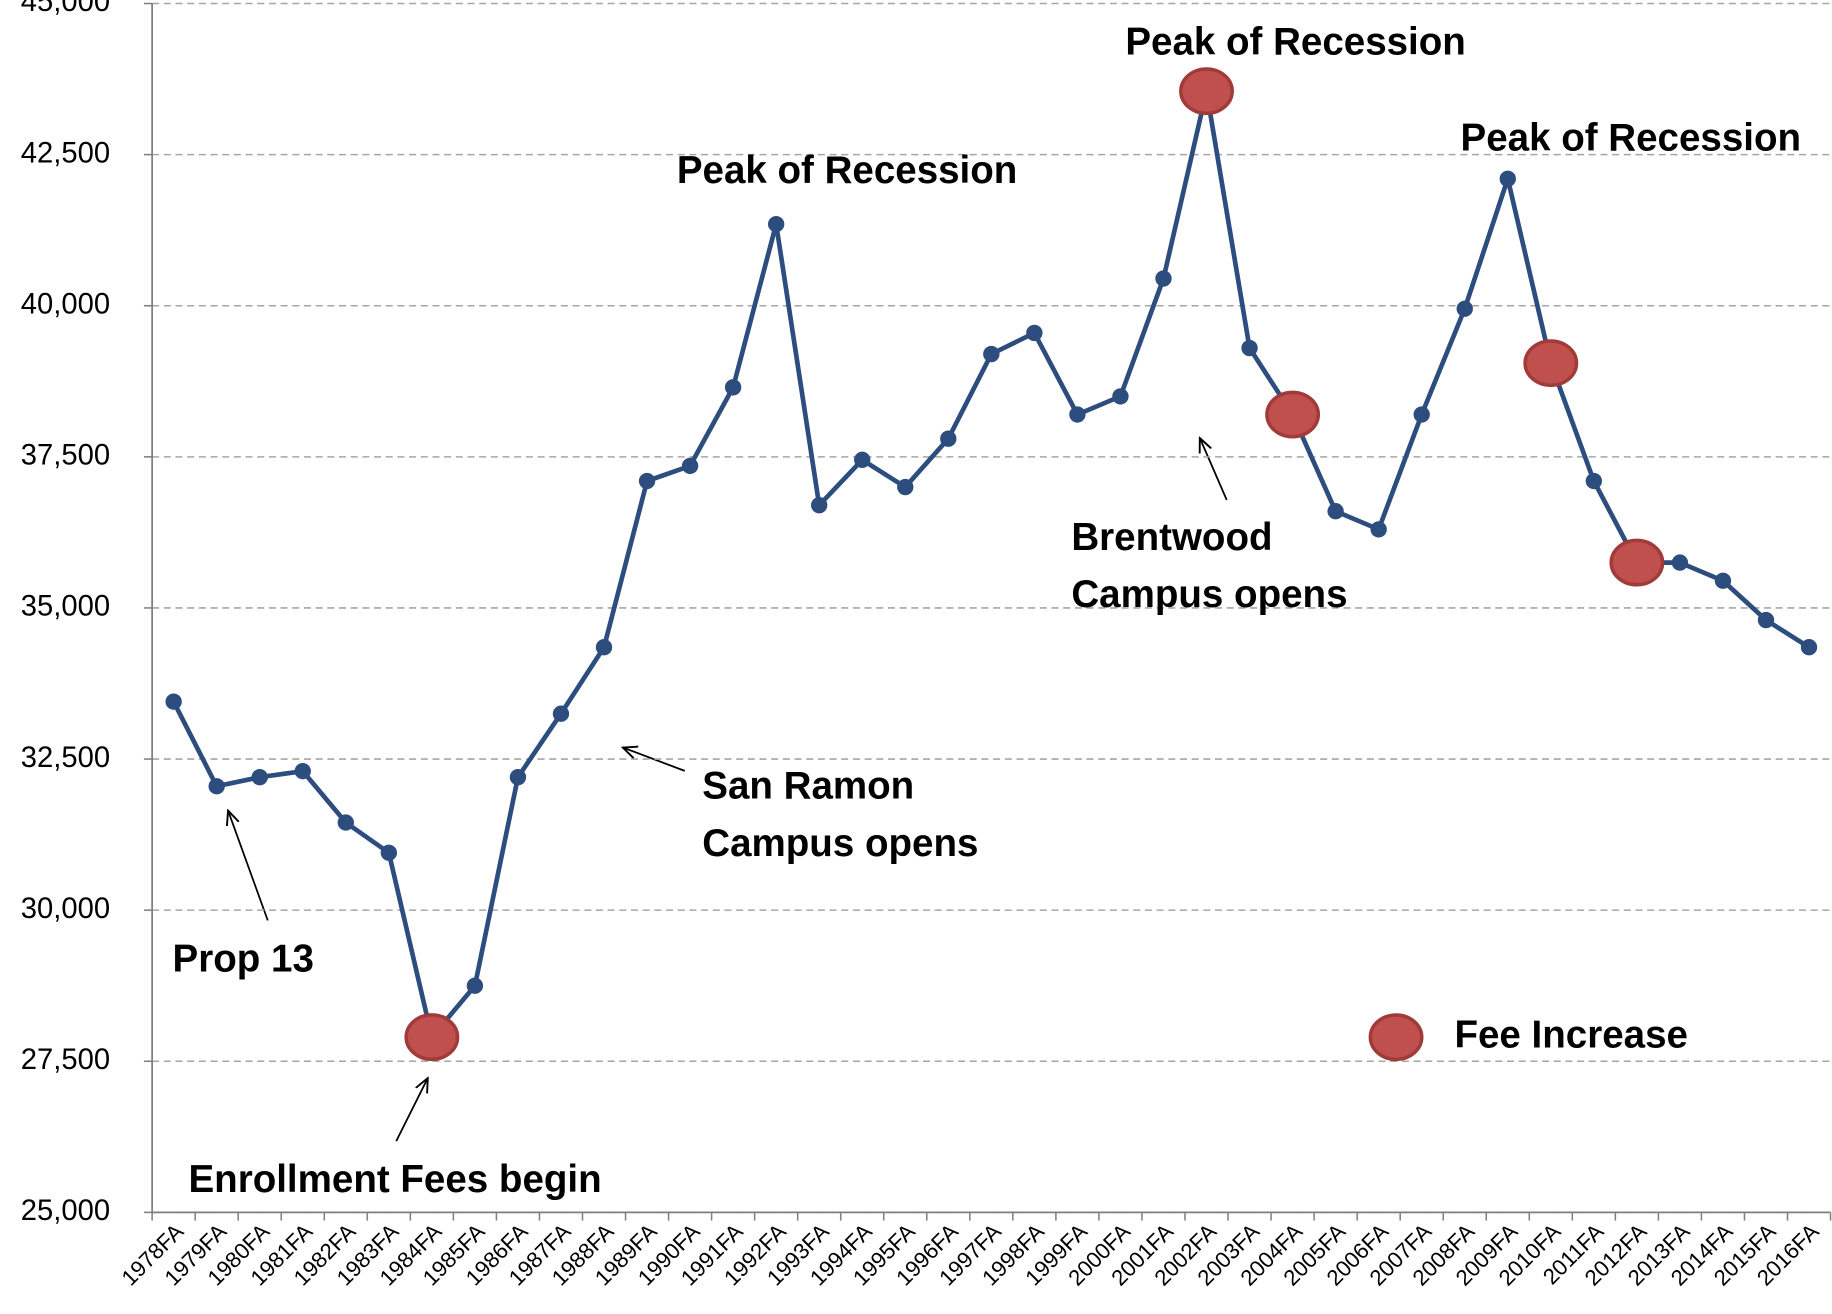 This screenshot has height=1314, width=1832. What do you see at coordinates (65, 607) in the screenshot?
I see `y-tick-label: 35,000` at bounding box center [65, 607].